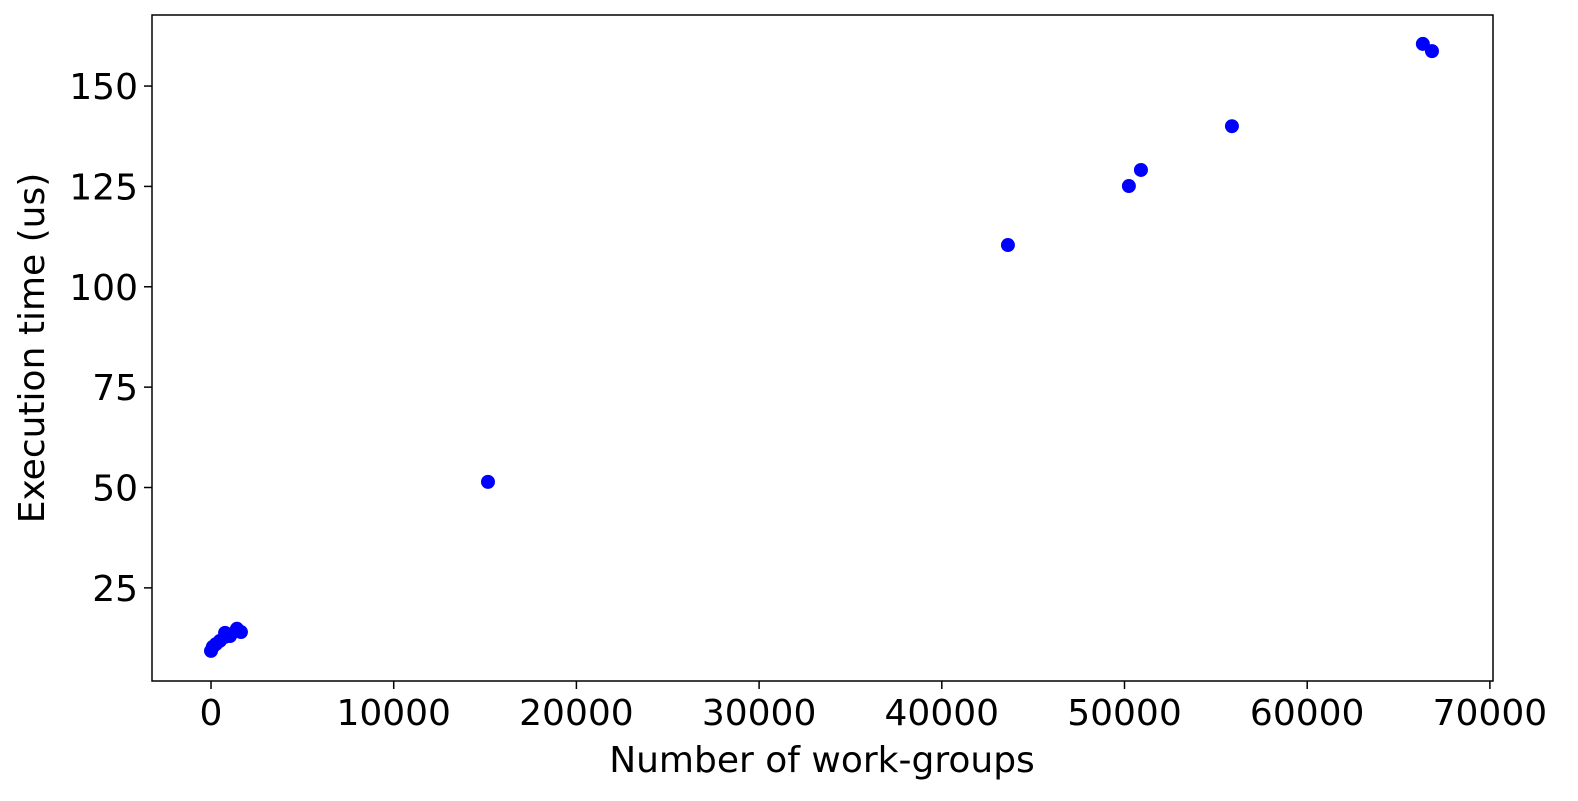 The image size is (1578, 801). What do you see at coordinates (103, 288) in the screenshot?
I see `y-tick-label: 100` at bounding box center [103, 288].